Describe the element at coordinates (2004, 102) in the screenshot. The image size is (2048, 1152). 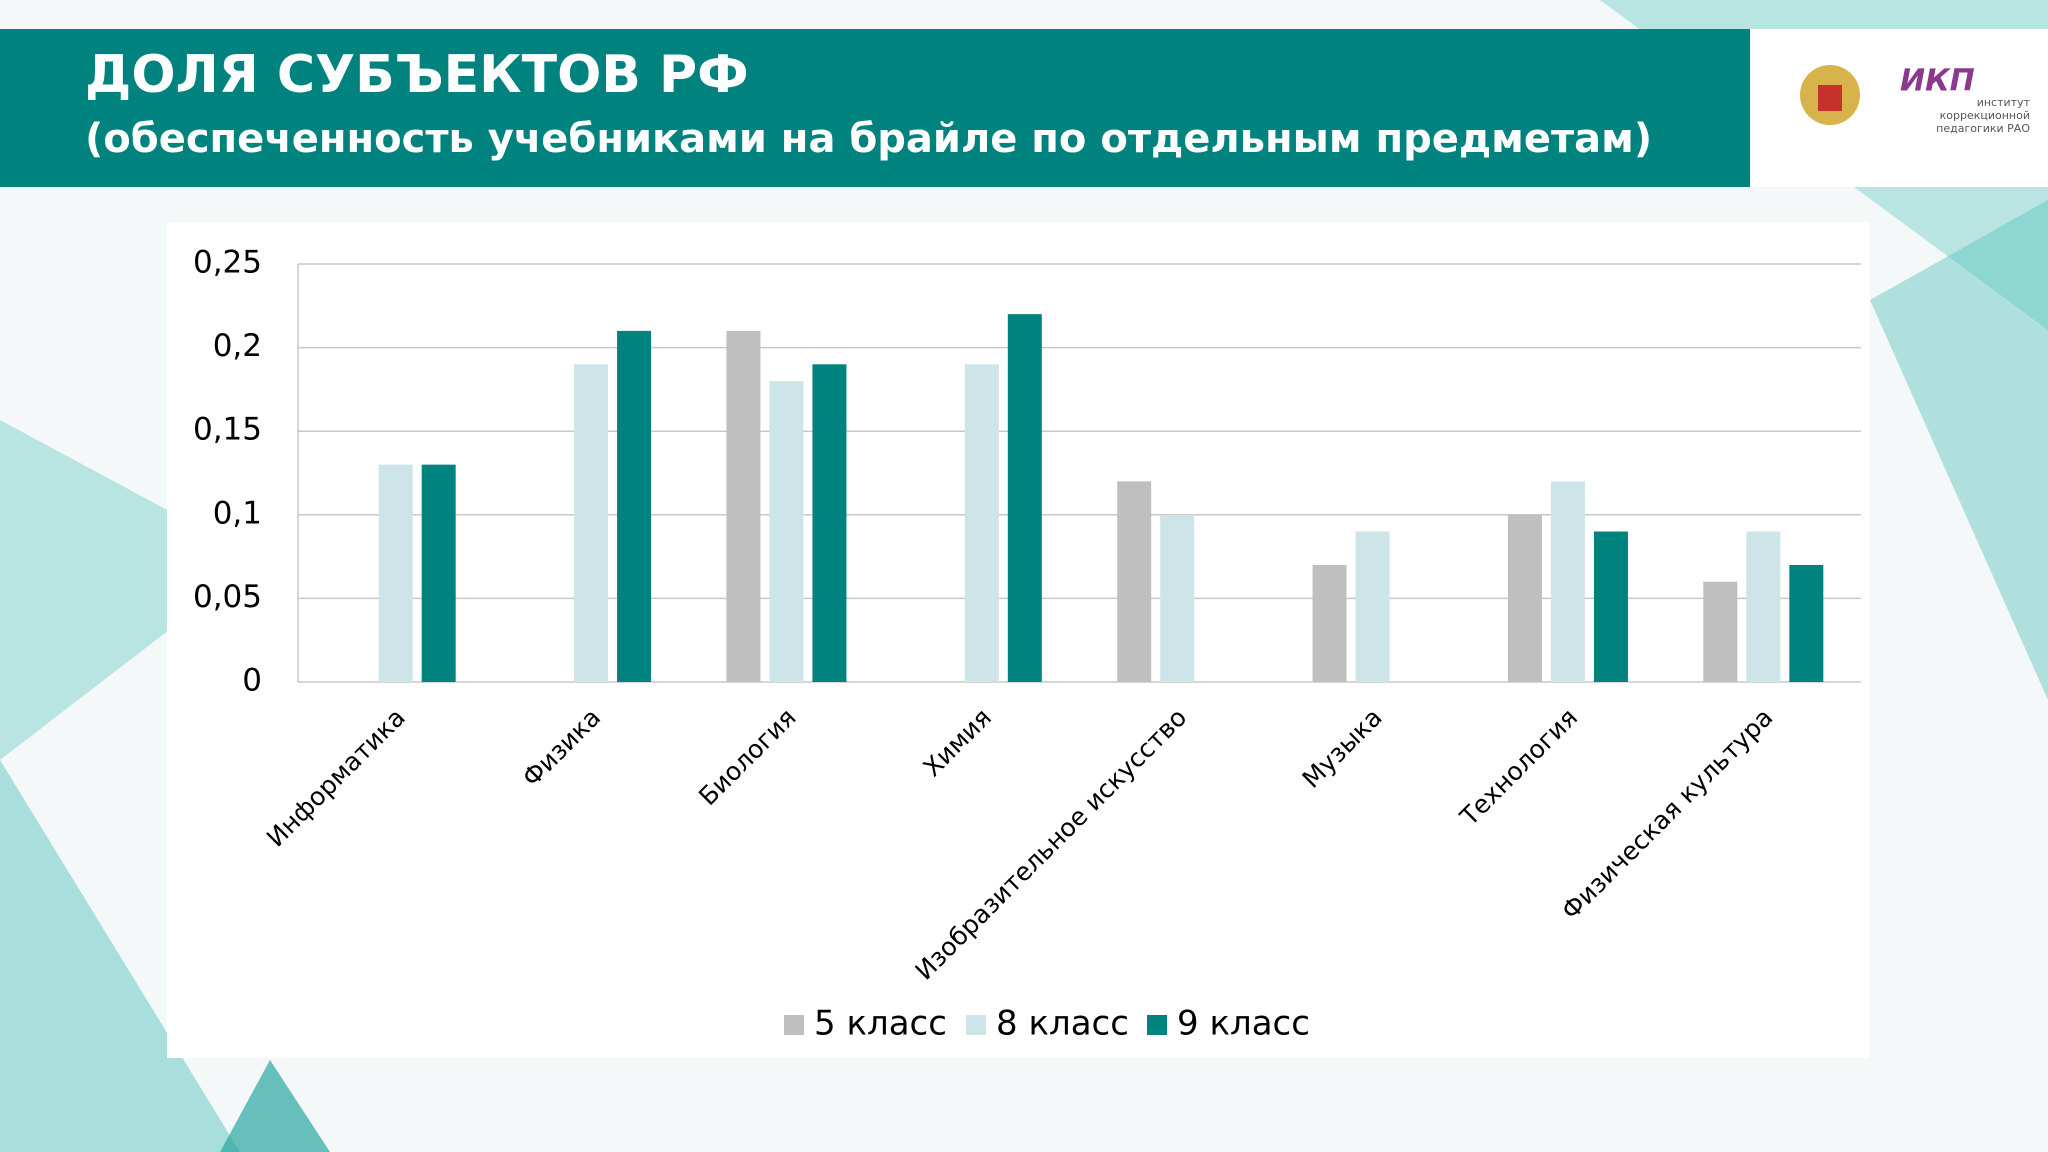
I see `logo-caption: институт` at that location.